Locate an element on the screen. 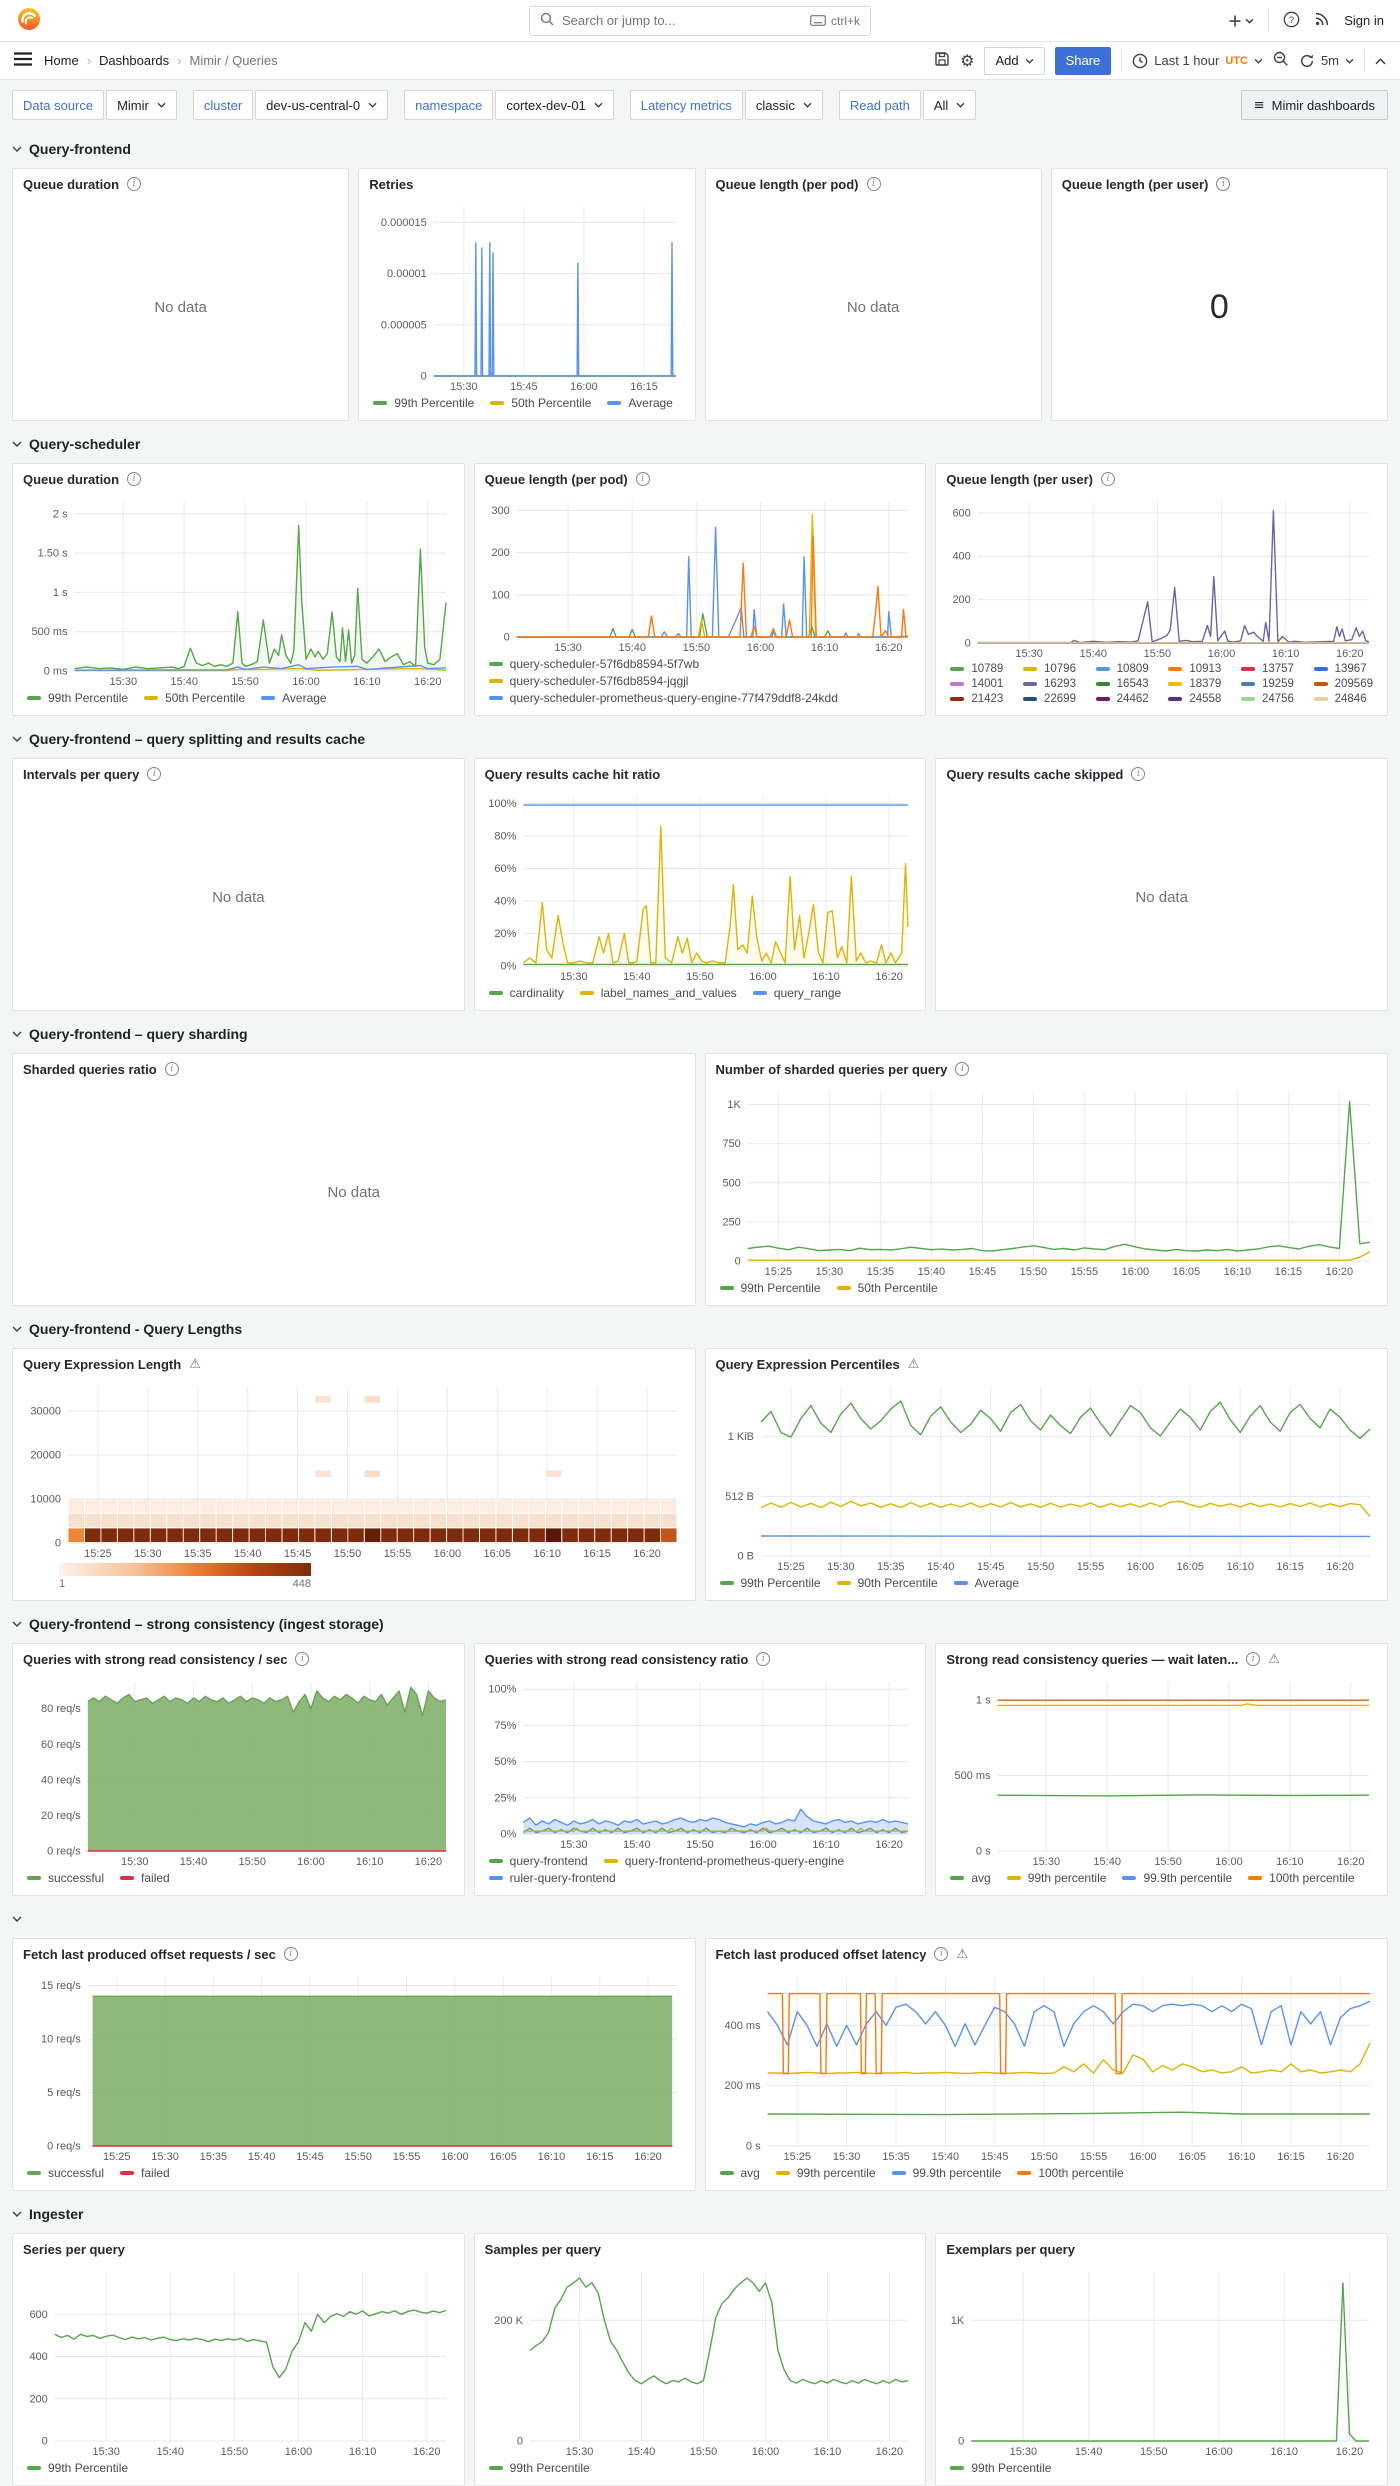 The width and height of the screenshot is (1400, 2486). search-input: Search or jump to... ctrl+k is located at coordinates (700, 20).